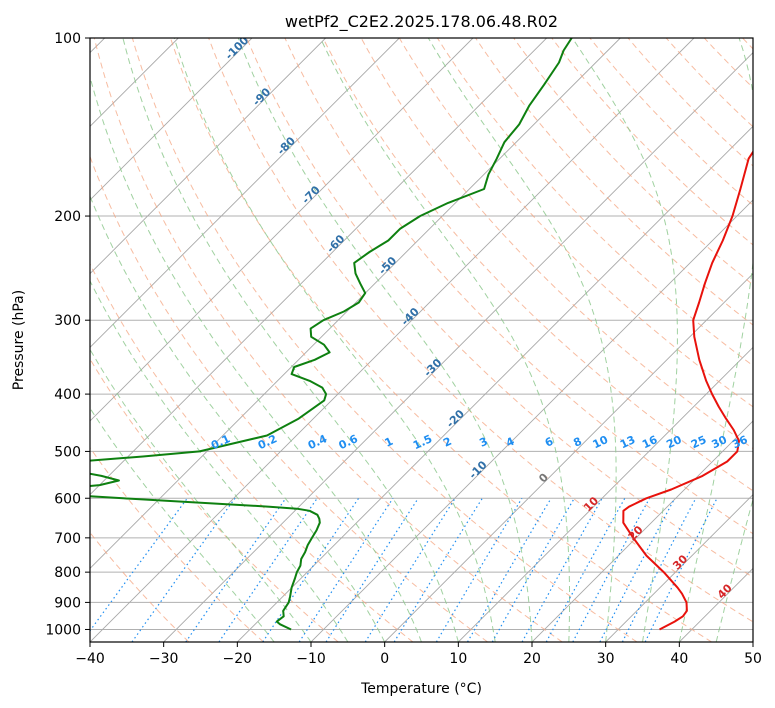 This screenshot has width=775, height=708. I want to click on y-tick-label: 1000, so click(63, 630).